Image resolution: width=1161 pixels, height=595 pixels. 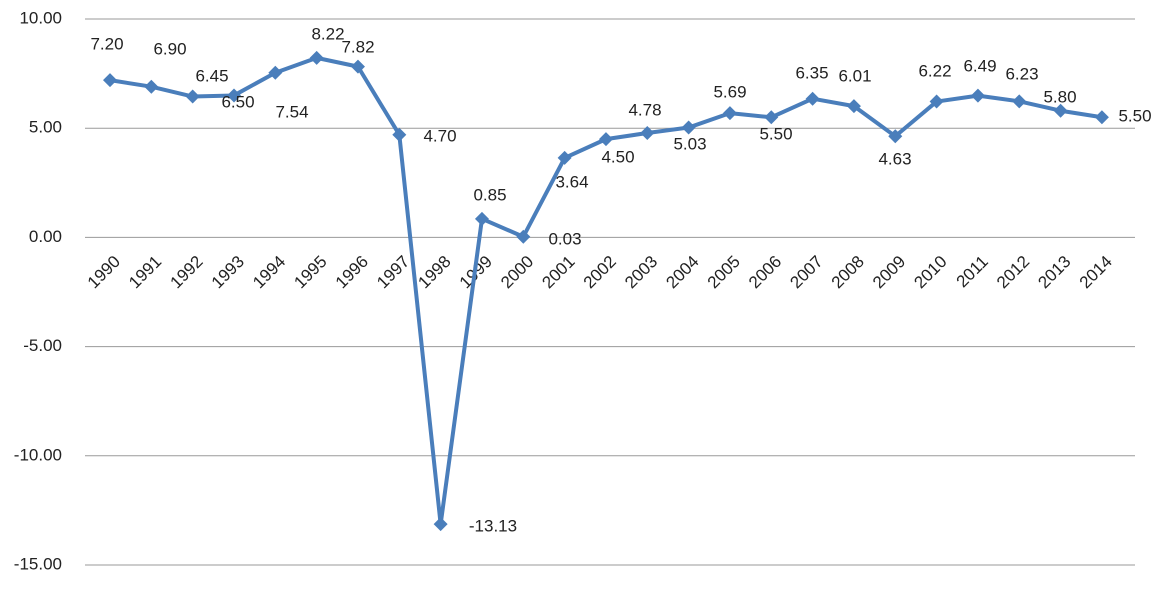 What do you see at coordinates (106, 43) in the screenshot?
I see `data-label: 7.20` at bounding box center [106, 43].